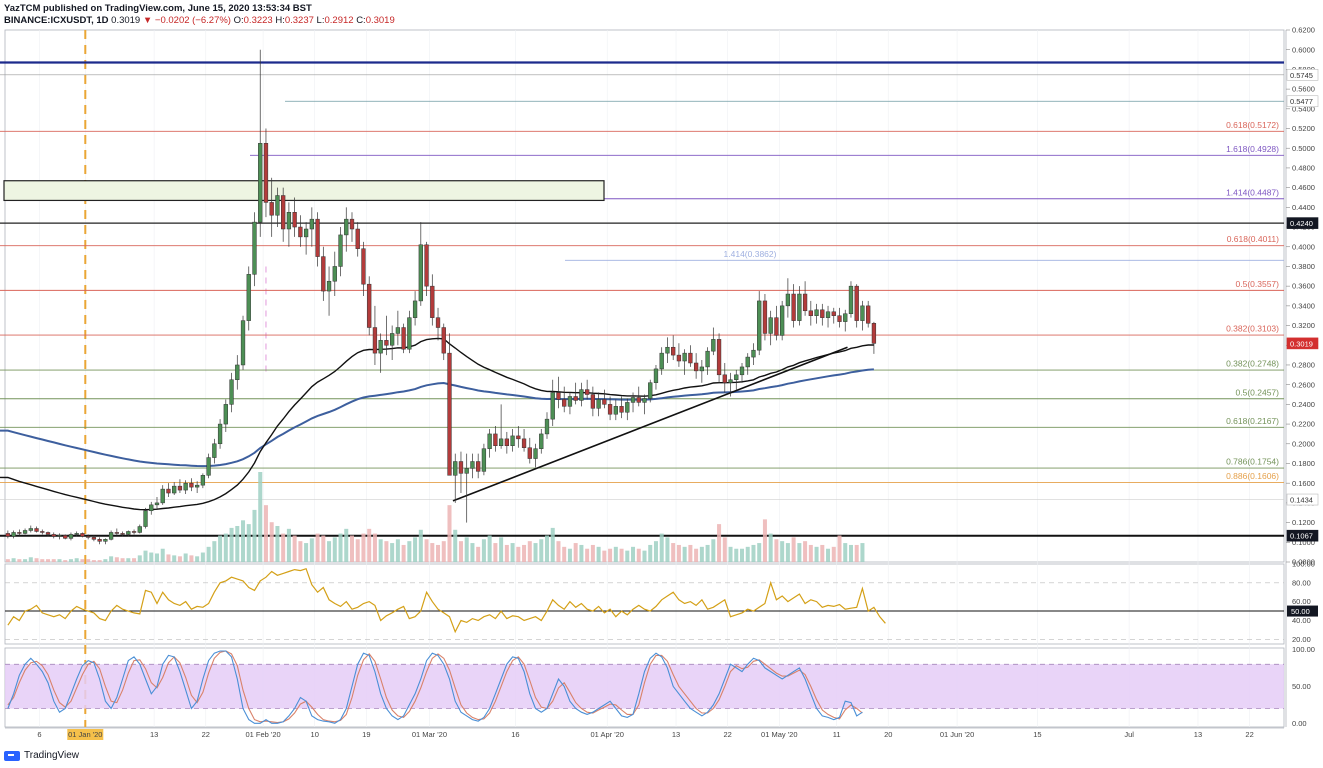  What do you see at coordinates (644, 604) in the screenshot?
I see `rsi-pane` at bounding box center [644, 604].